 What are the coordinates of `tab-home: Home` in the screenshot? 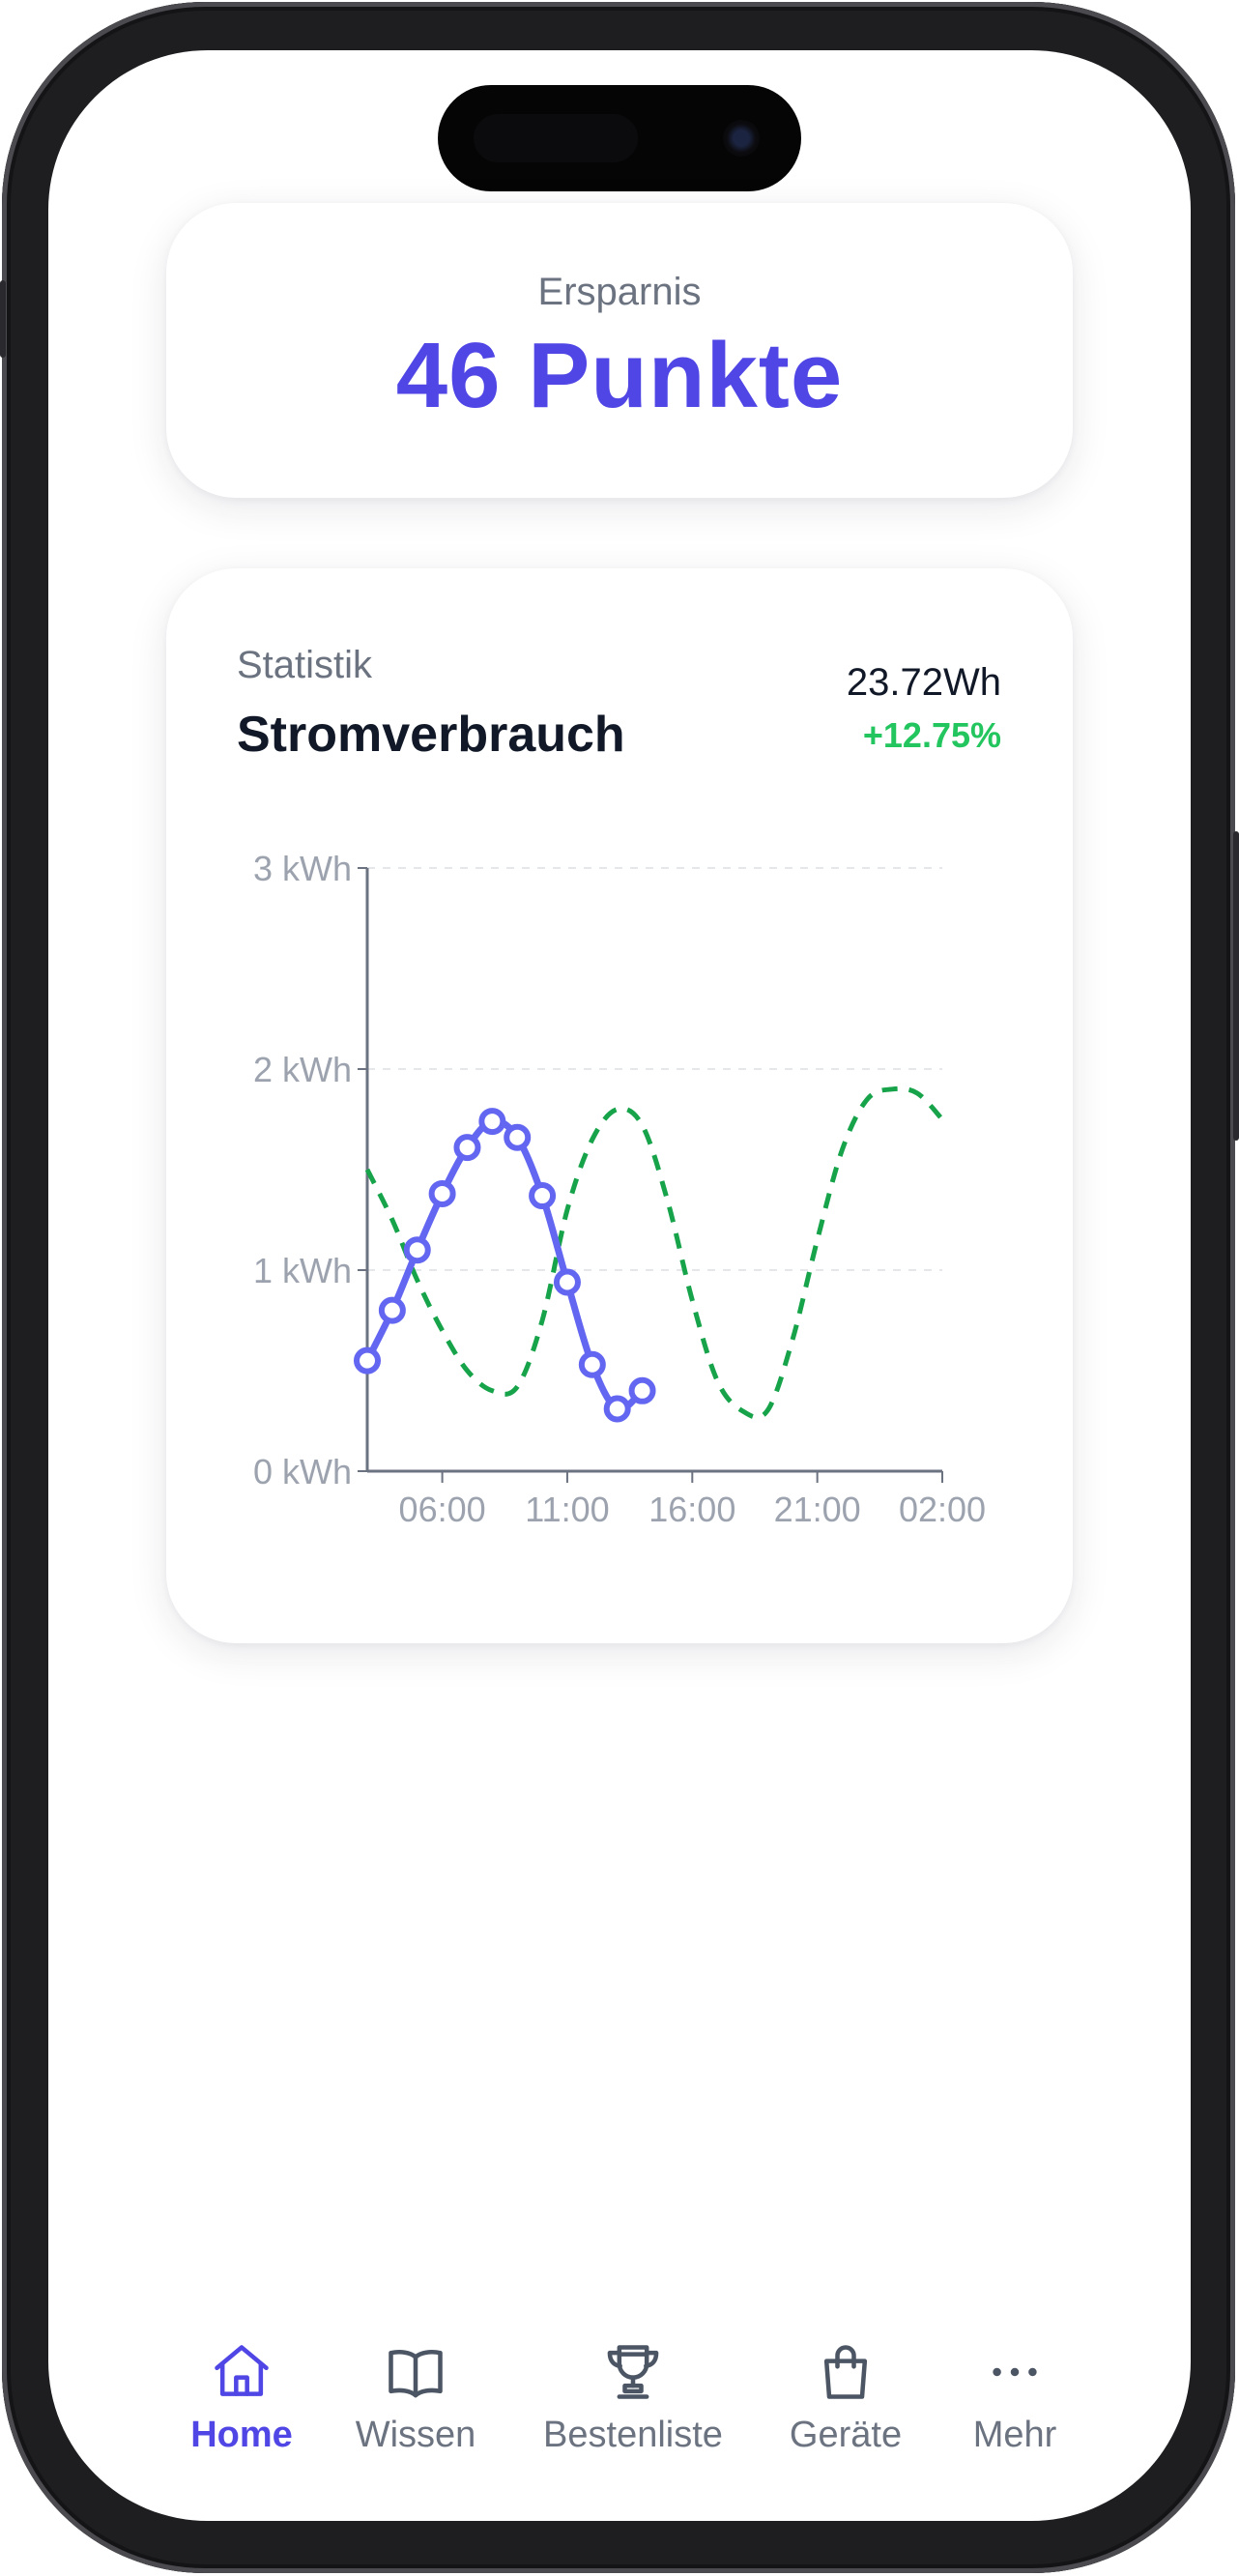 It's located at (241, 2411).